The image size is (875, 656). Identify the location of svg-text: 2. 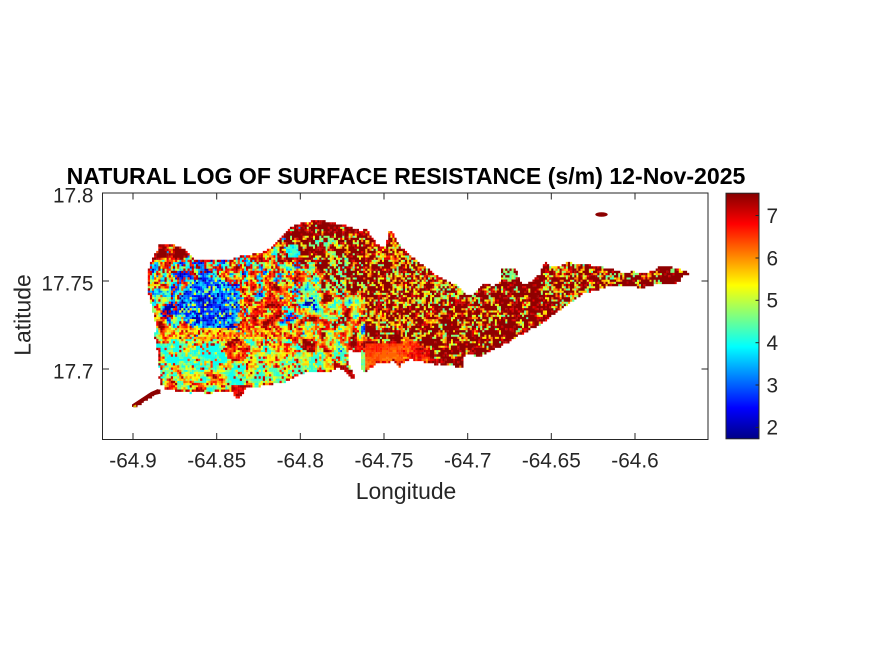
(773, 428).